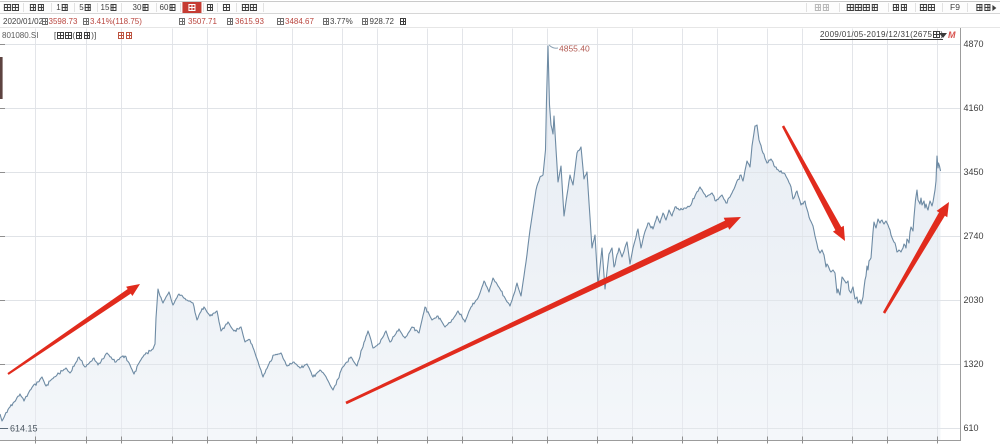 This screenshot has height=445, width=1000. I want to click on svg-text: 610, so click(971, 428).